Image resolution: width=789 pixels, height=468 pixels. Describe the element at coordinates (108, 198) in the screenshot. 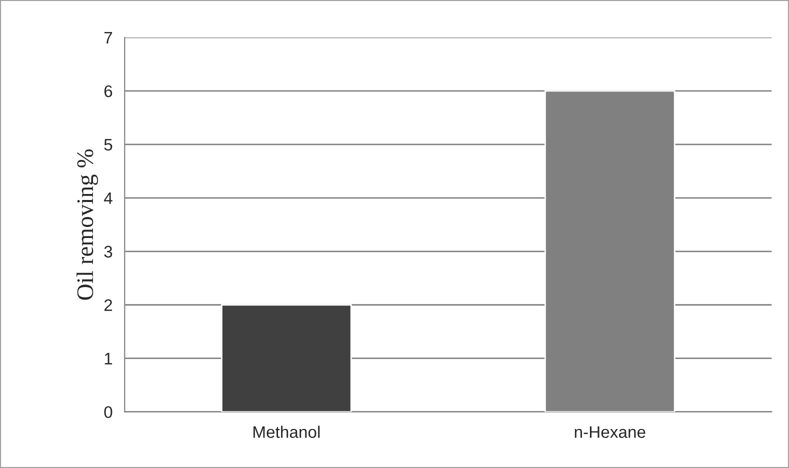

I see `y-tick-label: 4` at that location.